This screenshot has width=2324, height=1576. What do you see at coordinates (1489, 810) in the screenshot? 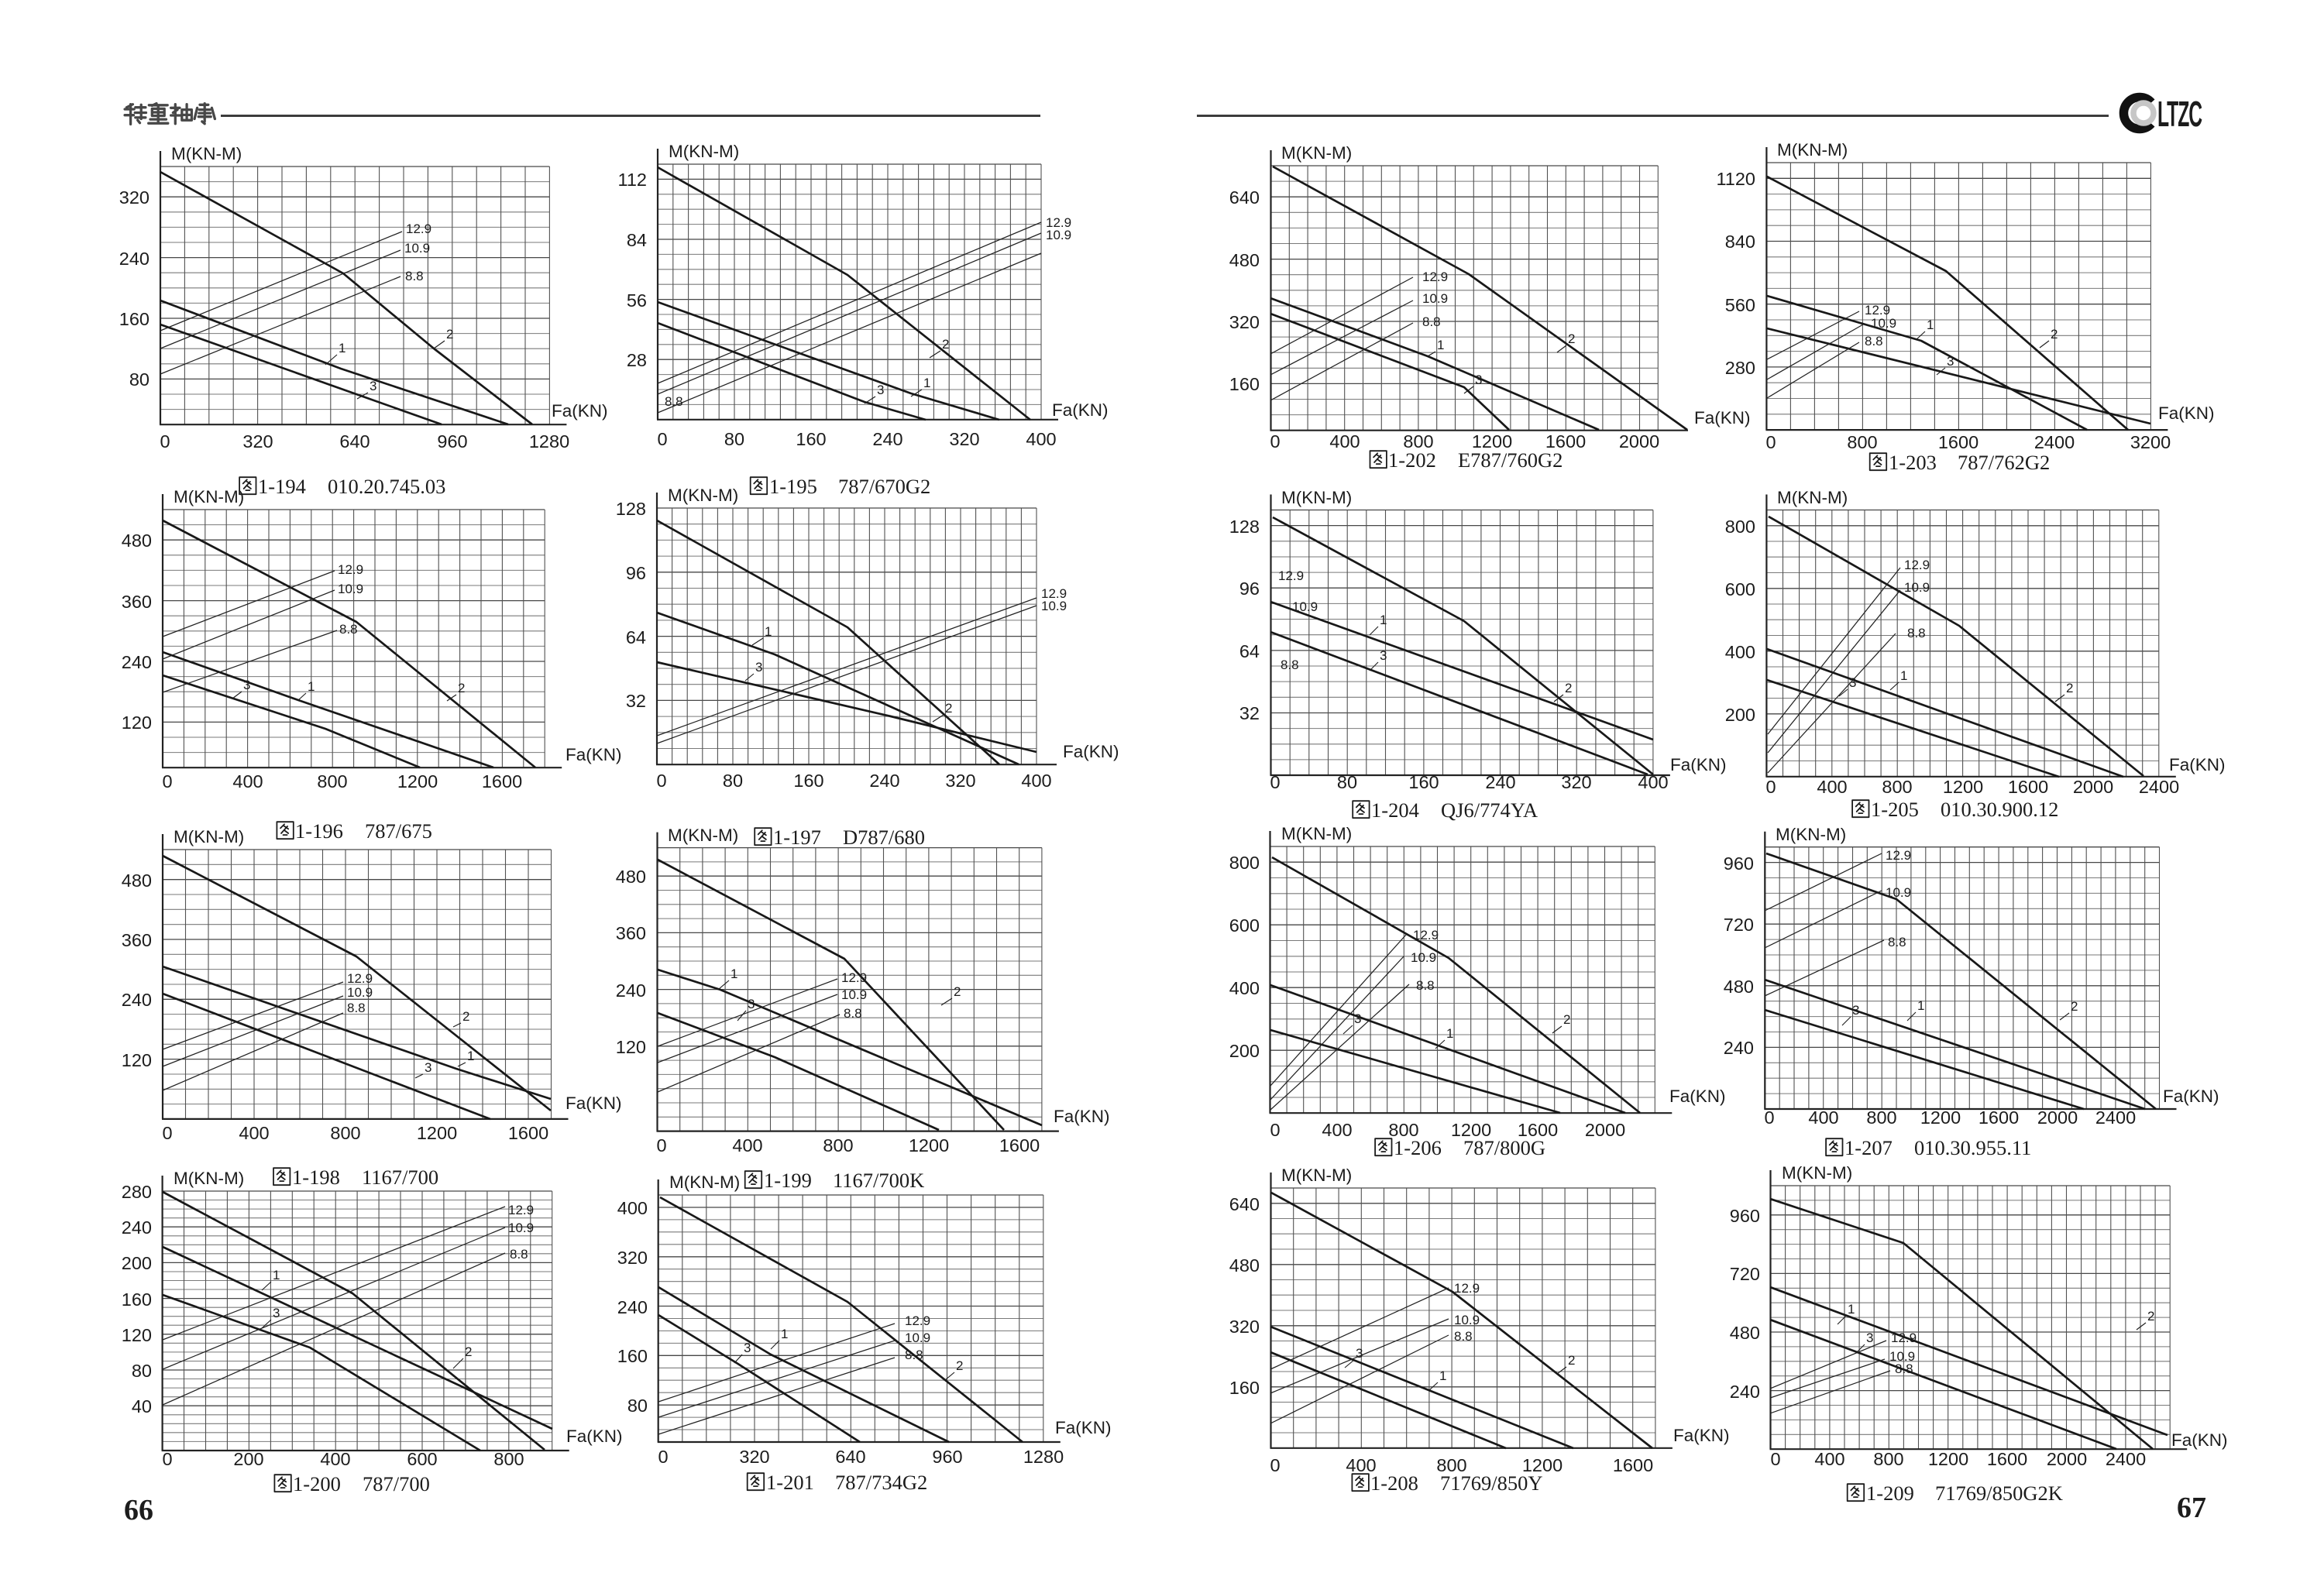
I see `svg-text: QJ6/774YA` at bounding box center [1489, 810].